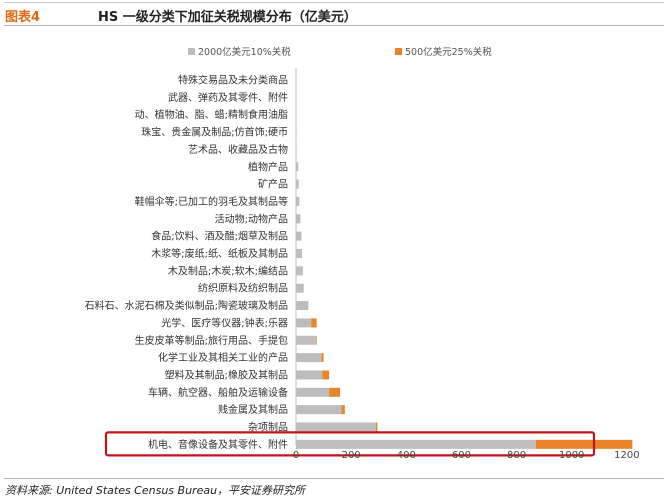 The height and width of the screenshot is (500, 668). What do you see at coordinates (268, 166) in the screenshot?
I see `category-label: 植物产品` at bounding box center [268, 166].